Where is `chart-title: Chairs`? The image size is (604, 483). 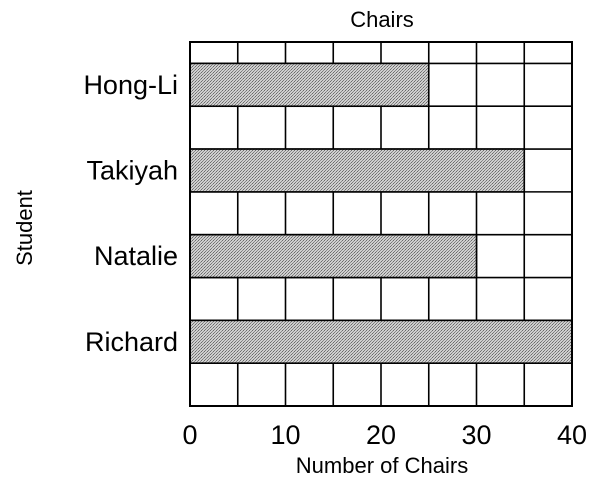
chart-title: Chairs is located at coordinates (382, 19).